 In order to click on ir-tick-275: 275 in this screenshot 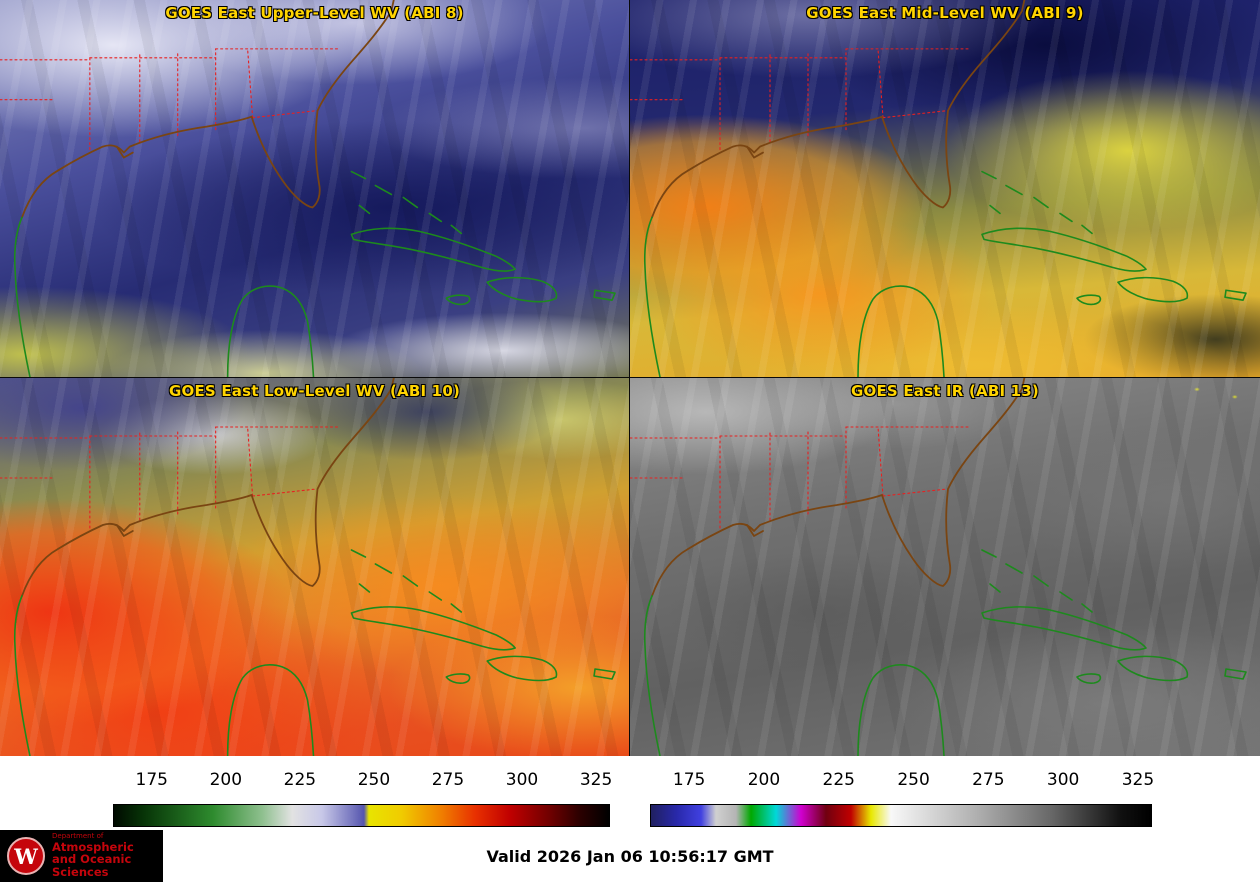, I will do `click(988, 780)`.